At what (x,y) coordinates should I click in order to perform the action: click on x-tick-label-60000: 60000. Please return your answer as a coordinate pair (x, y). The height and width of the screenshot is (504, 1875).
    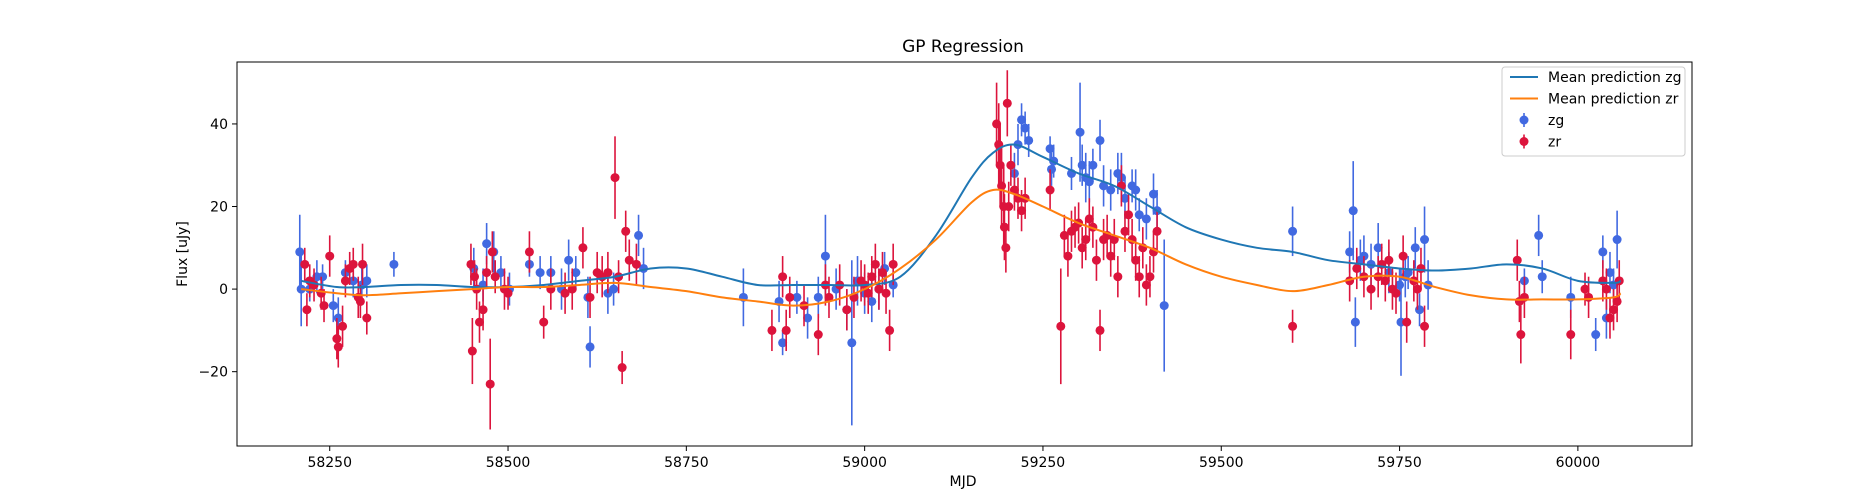
    Looking at the image, I should click on (1578, 463).